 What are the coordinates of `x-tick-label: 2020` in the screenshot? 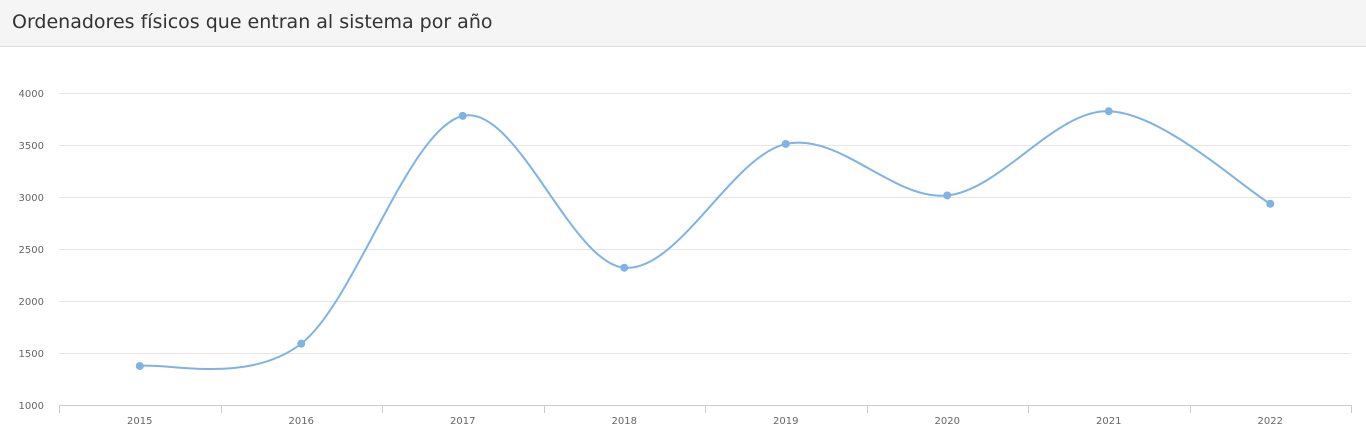 It's located at (947, 421).